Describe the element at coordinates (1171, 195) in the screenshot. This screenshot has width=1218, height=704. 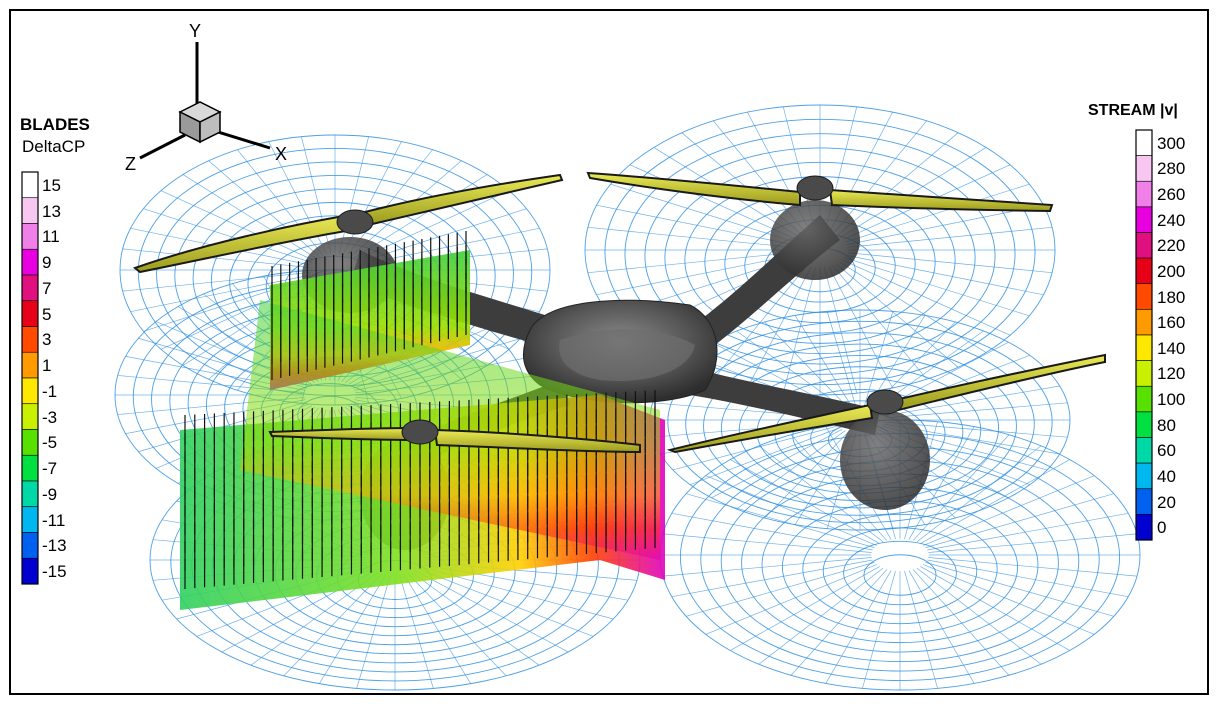
I see `colorbar-tick-label: 260` at that location.